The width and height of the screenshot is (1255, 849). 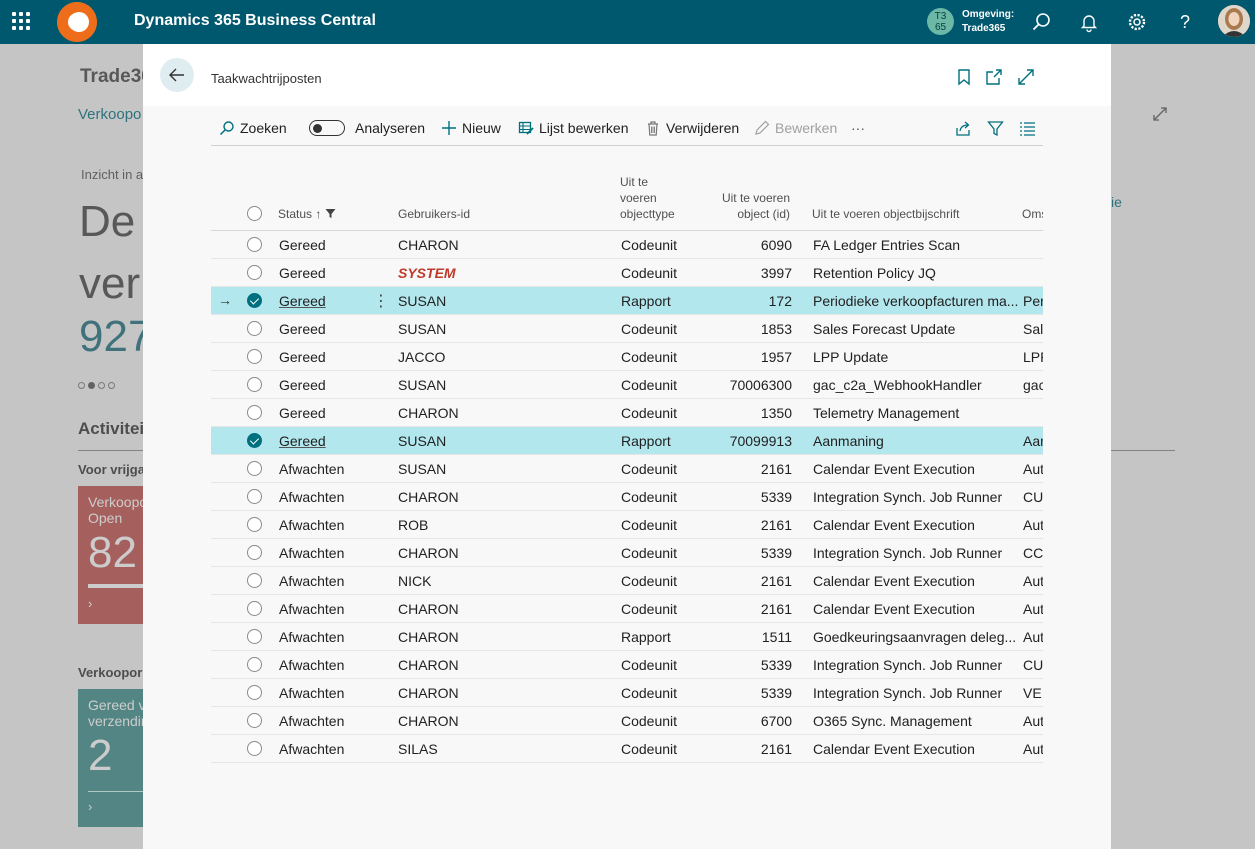 I want to click on sort-ascending-icon: ↑, so click(x=317, y=214).